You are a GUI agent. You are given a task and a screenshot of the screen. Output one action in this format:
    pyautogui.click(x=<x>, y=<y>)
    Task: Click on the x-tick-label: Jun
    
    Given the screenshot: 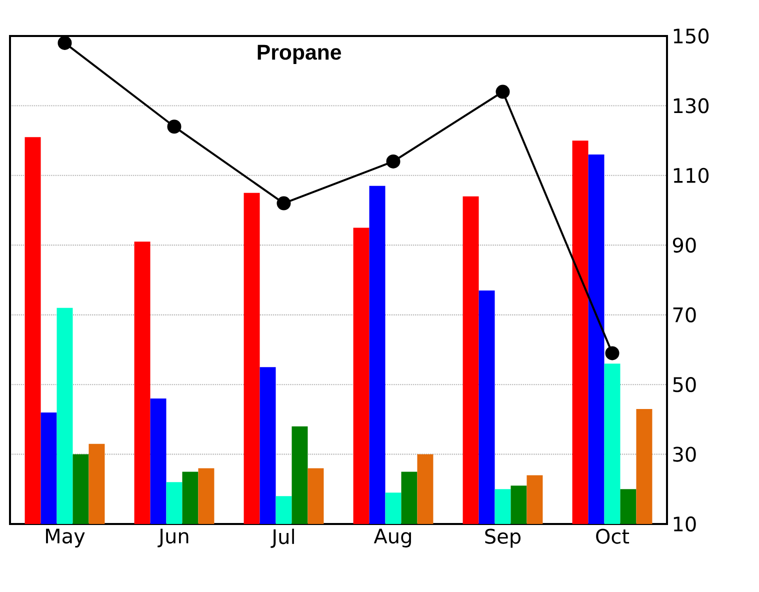 What is the action you would take?
    pyautogui.click(x=173, y=538)
    